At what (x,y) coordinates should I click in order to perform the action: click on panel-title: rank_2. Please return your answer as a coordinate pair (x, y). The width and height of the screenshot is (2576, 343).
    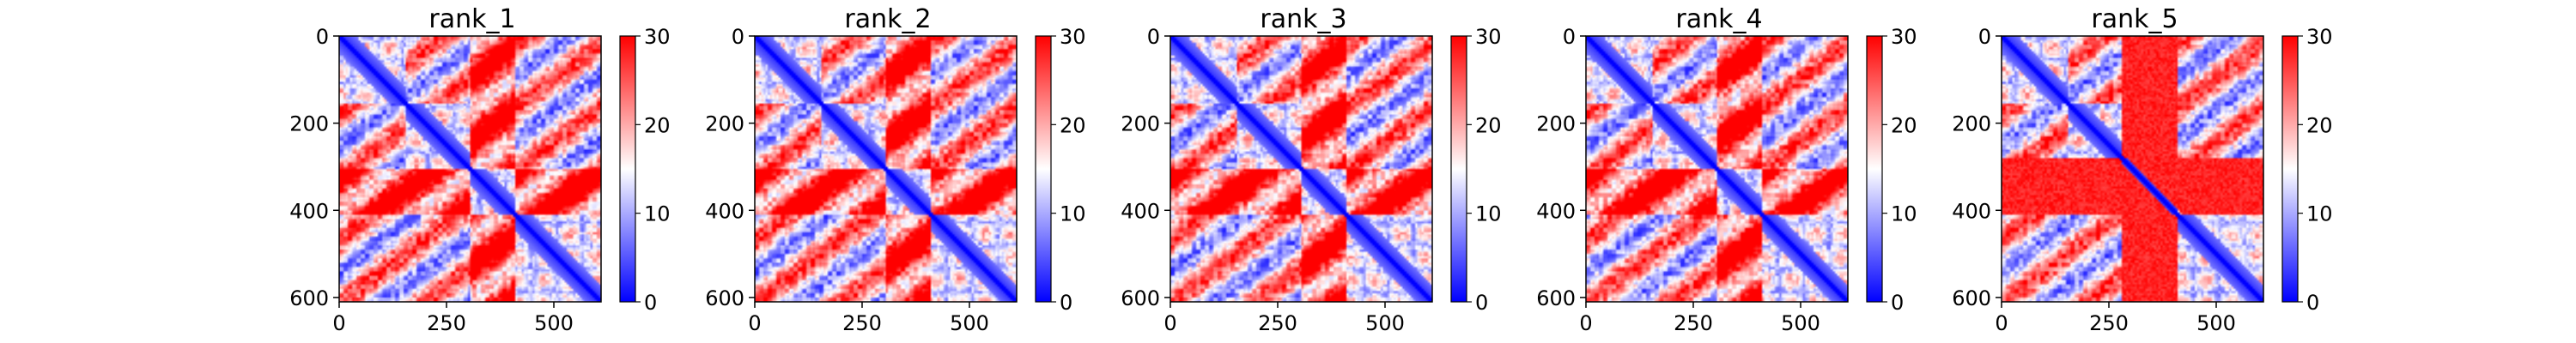
    Looking at the image, I should click on (888, 19).